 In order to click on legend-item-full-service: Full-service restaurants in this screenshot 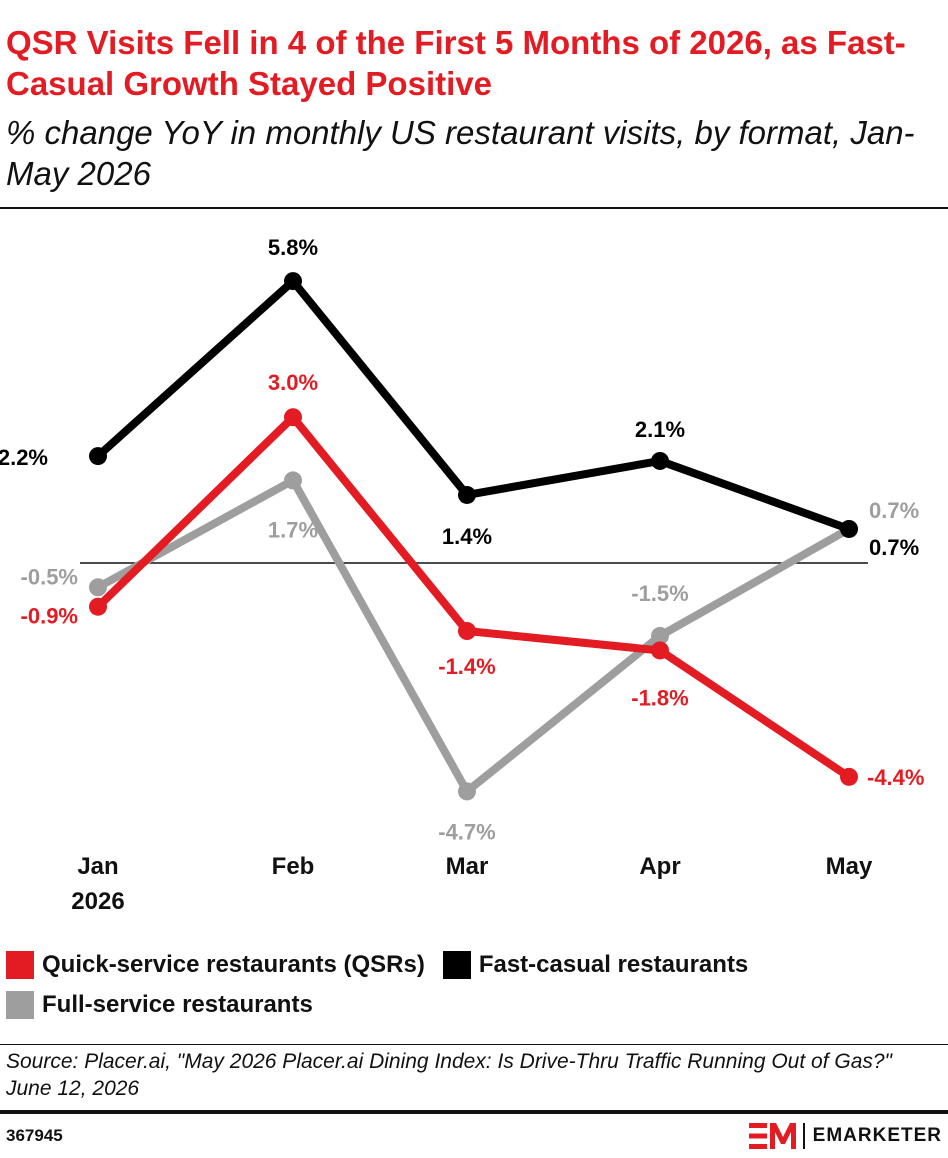, I will do `click(159, 1005)`.